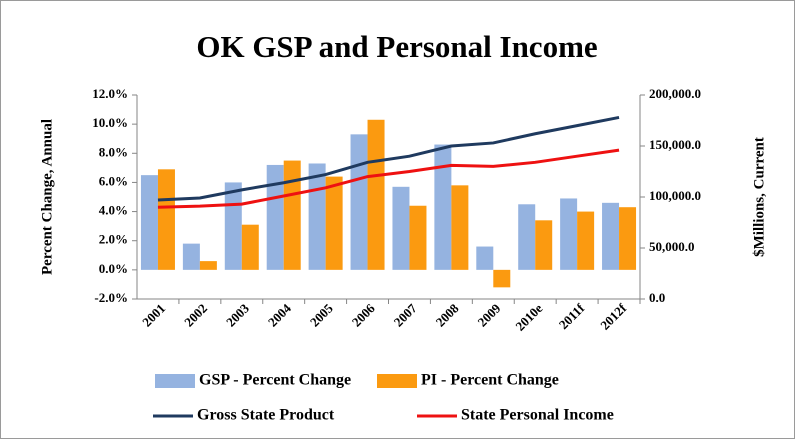 The height and width of the screenshot is (439, 795). Describe the element at coordinates (113, 268) in the screenshot. I see `y-tick-label: 0.0%` at that location.